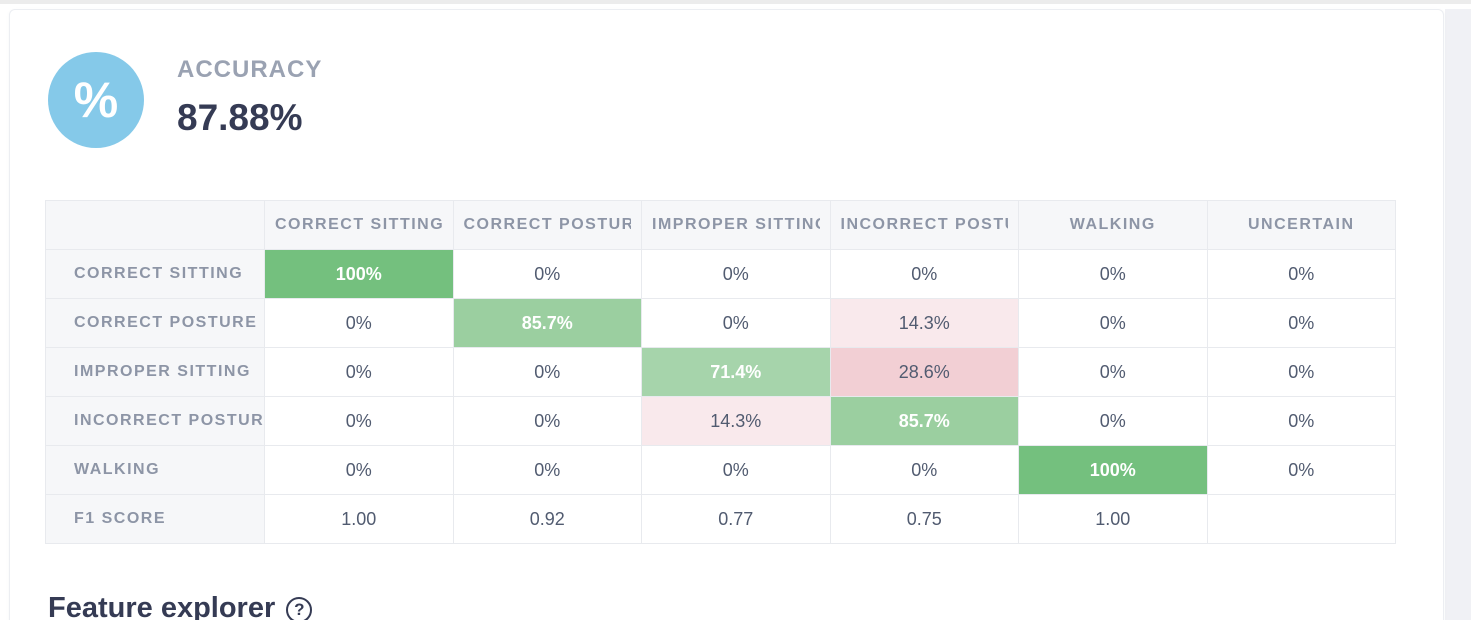  I want to click on column-header: IMPROPER SITTING, so click(736, 225).